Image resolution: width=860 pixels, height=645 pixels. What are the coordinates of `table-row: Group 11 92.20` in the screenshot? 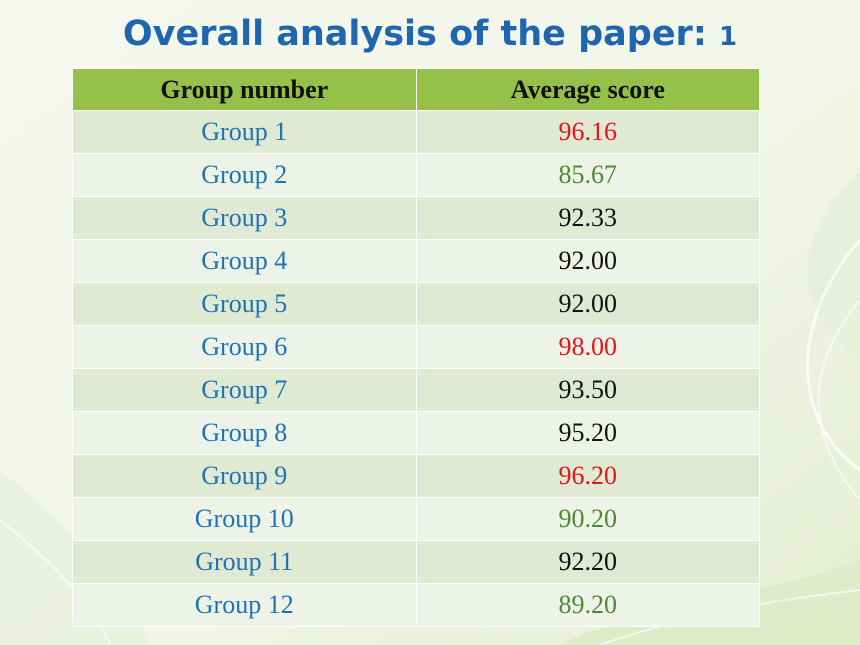 It's located at (416, 562).